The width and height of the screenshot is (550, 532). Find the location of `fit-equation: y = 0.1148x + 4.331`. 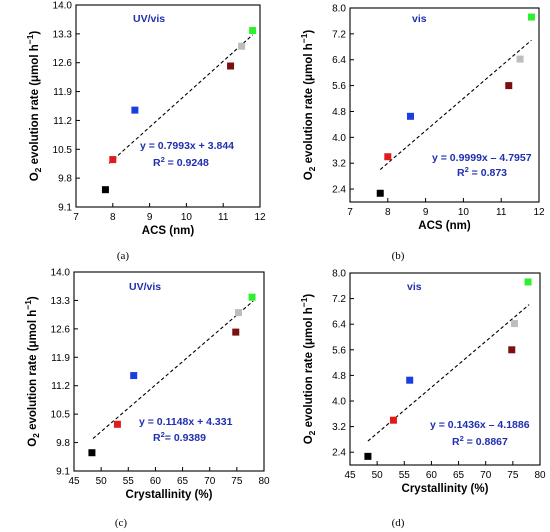

fit-equation: y = 0.1148x + 4.331 is located at coordinates (186, 422).